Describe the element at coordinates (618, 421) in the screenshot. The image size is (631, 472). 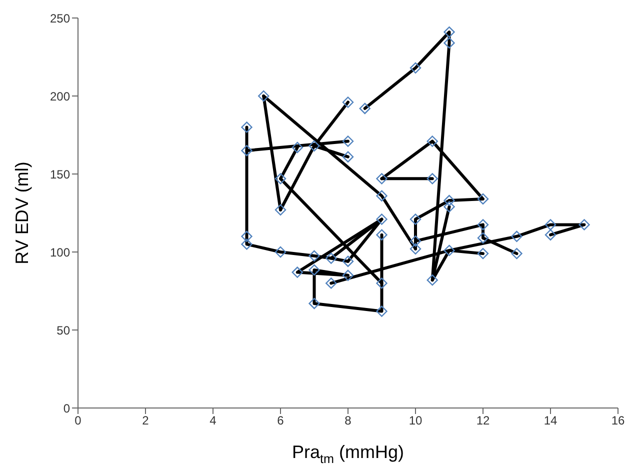
I see `x-tick-label: 16` at that location.